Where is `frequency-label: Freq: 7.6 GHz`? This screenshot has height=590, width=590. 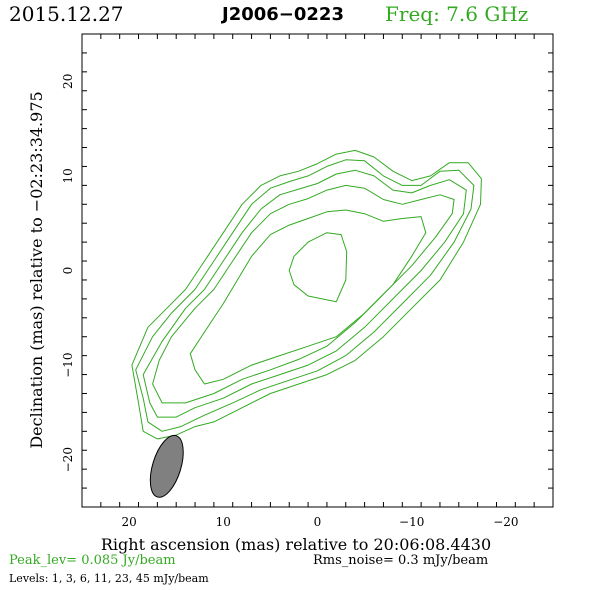 frequency-label: Freq: 7.6 GHz is located at coordinates (457, 14).